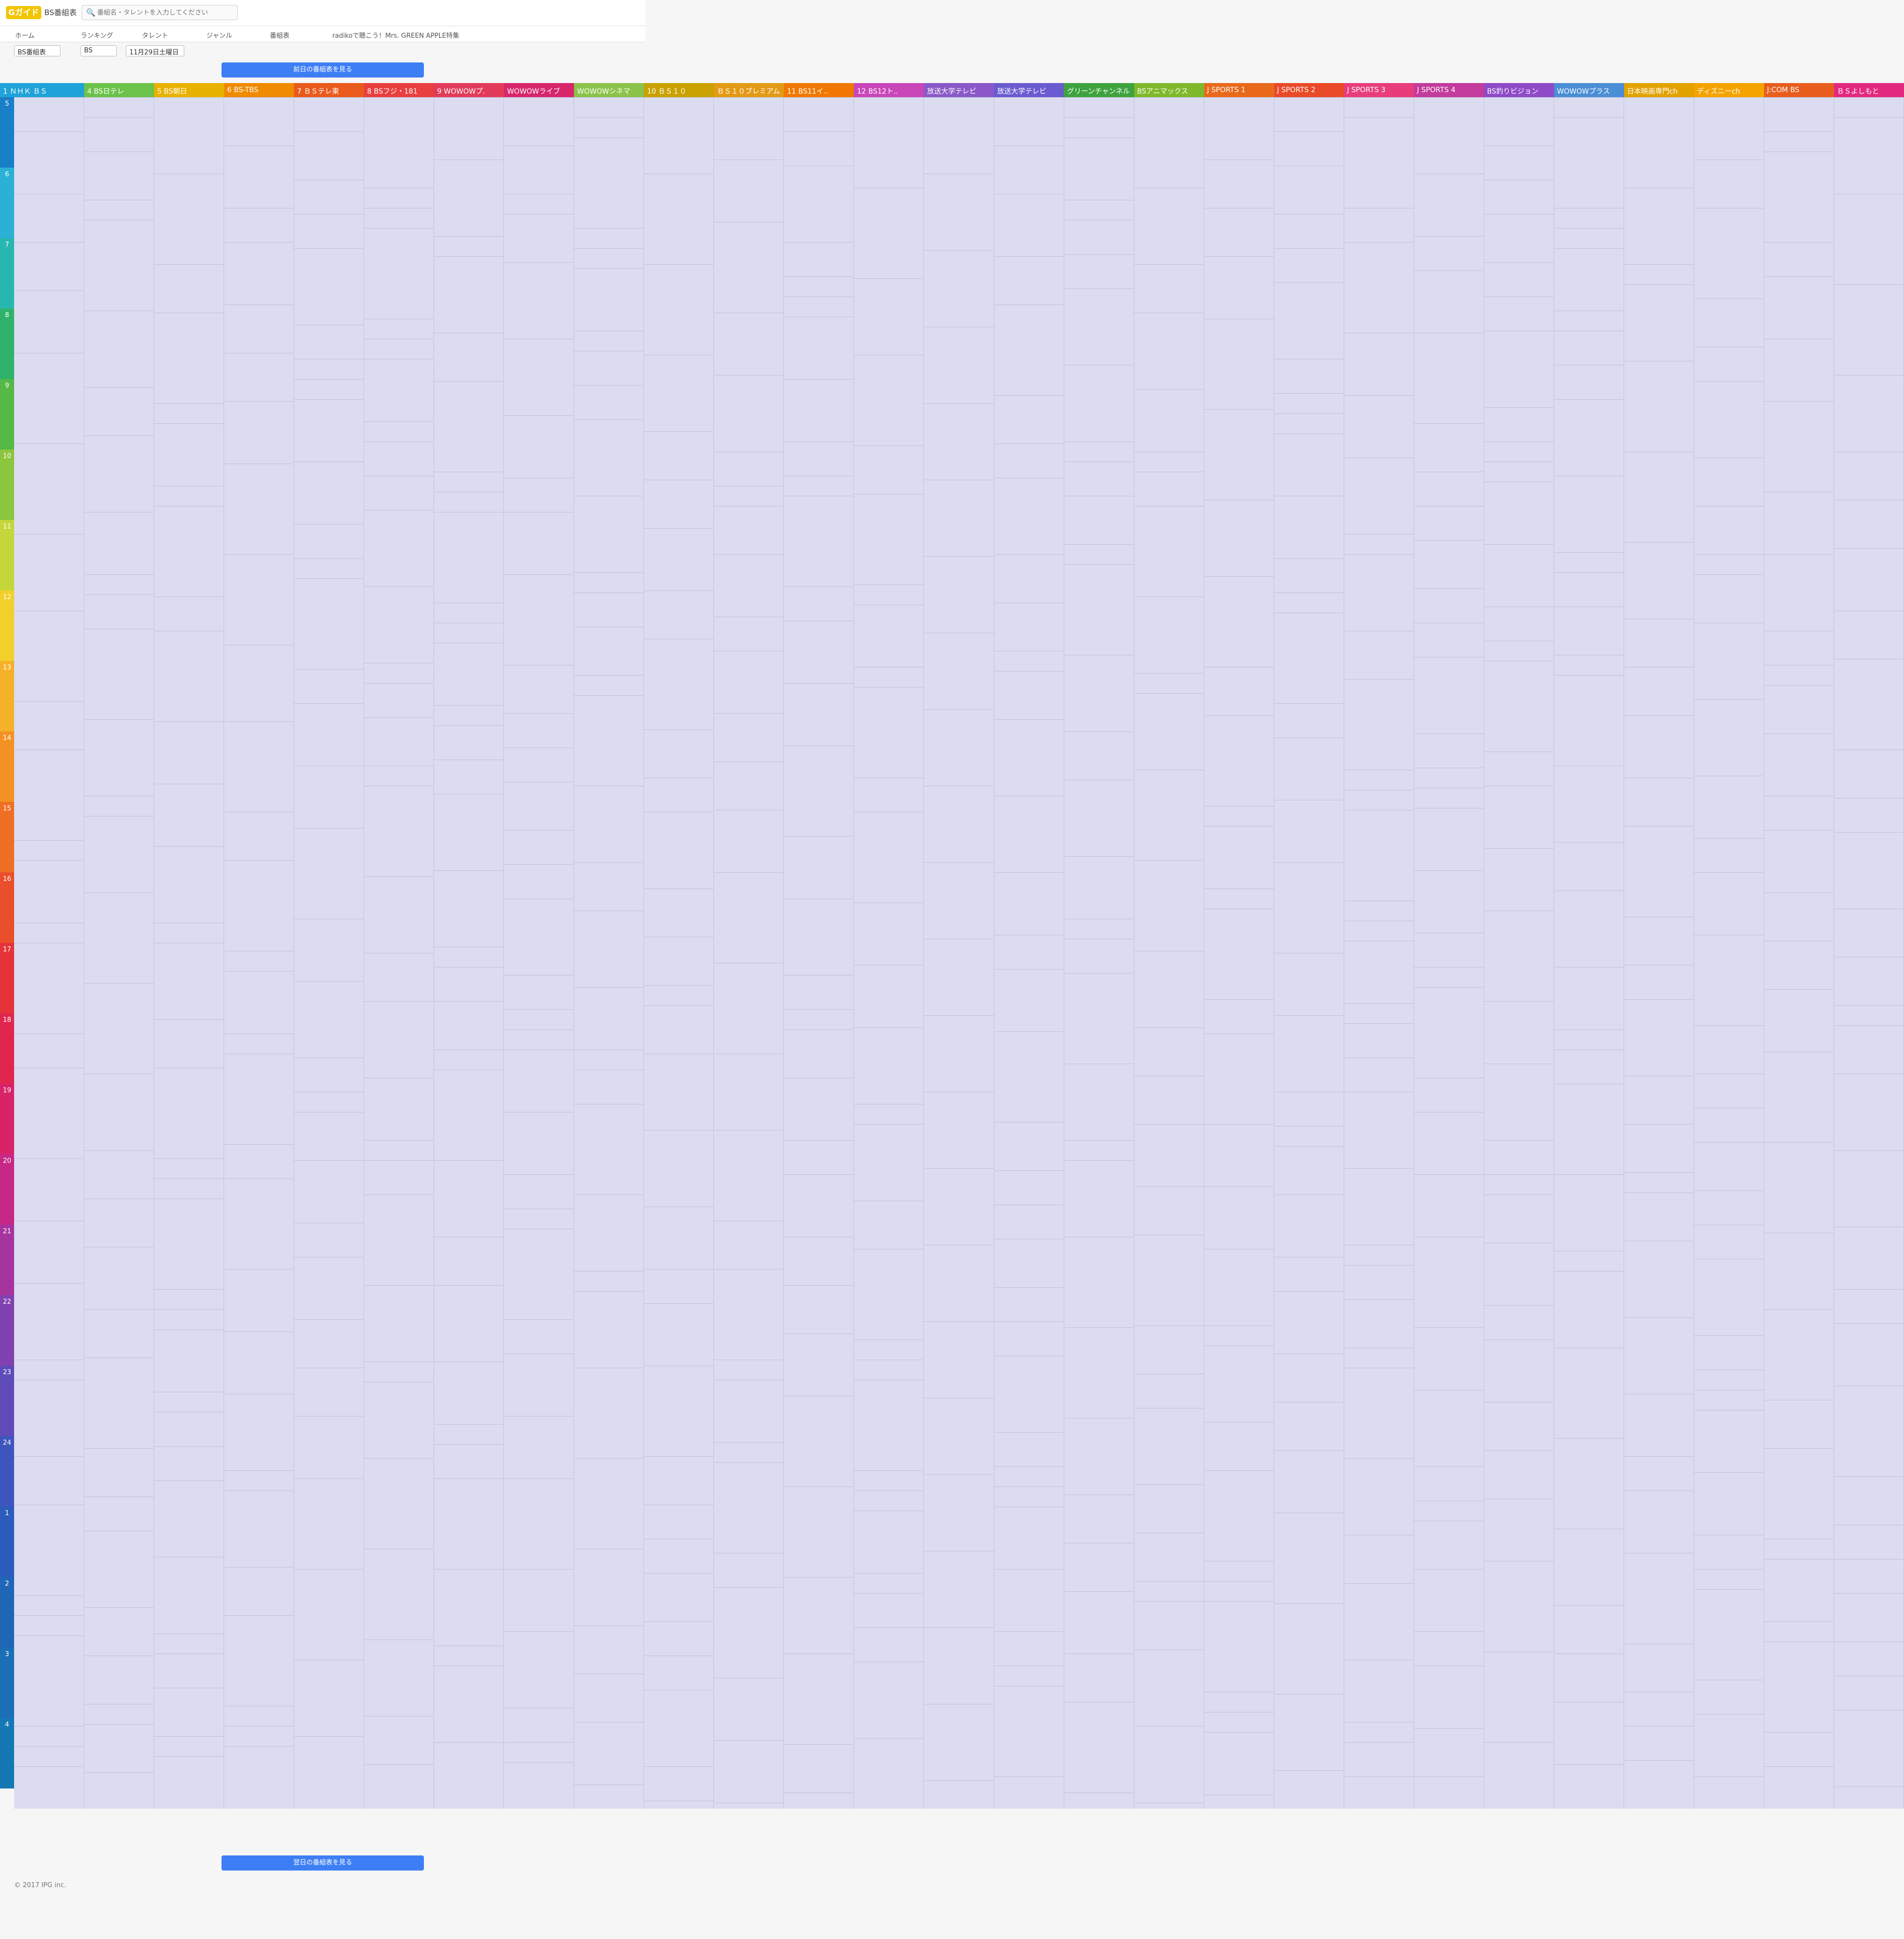  What do you see at coordinates (469, 90) in the screenshot?
I see `channel-header: 9 WOWOWプ.` at bounding box center [469, 90].